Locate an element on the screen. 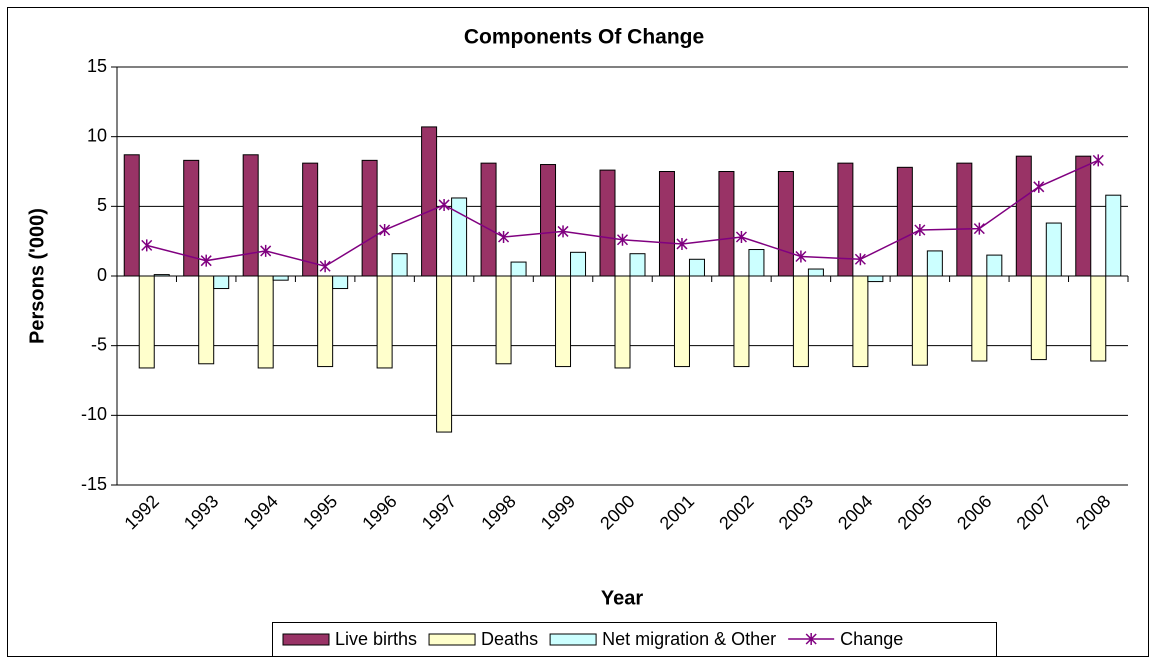 The width and height of the screenshot is (1156, 657). x-axis-title: Year is located at coordinates (622, 598).